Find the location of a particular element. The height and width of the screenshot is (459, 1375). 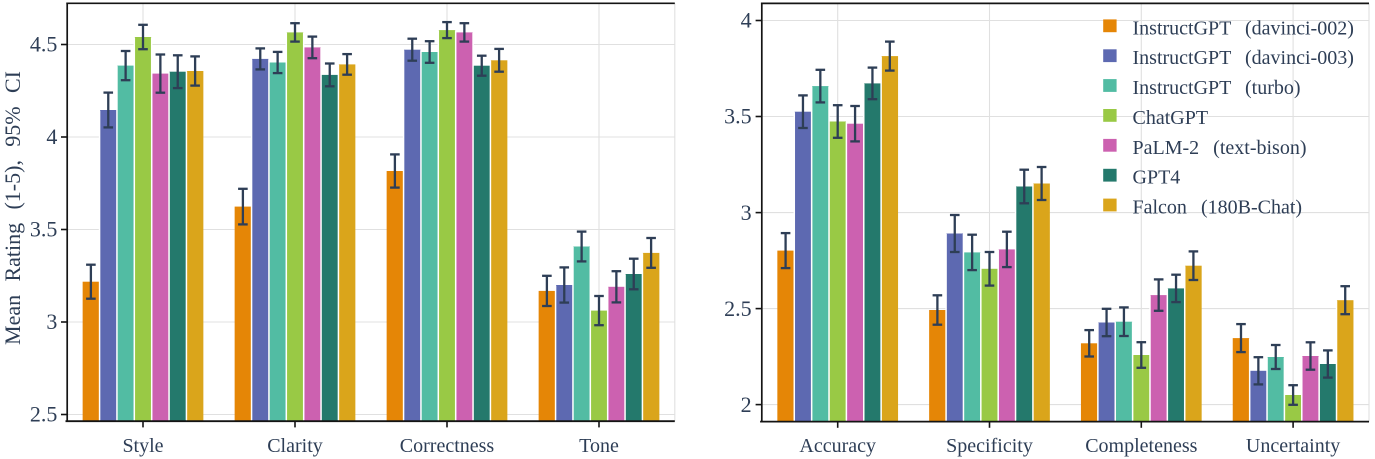

svg-text: Specificity is located at coordinates (989, 446).